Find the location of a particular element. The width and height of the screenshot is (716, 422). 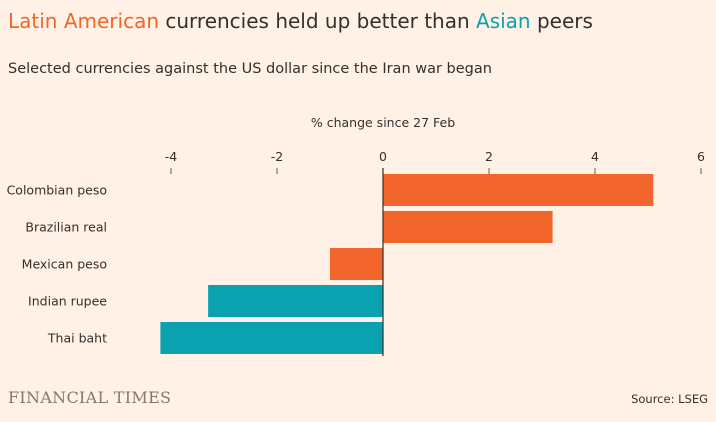

bar-brazilian-real is located at coordinates (468, 227).